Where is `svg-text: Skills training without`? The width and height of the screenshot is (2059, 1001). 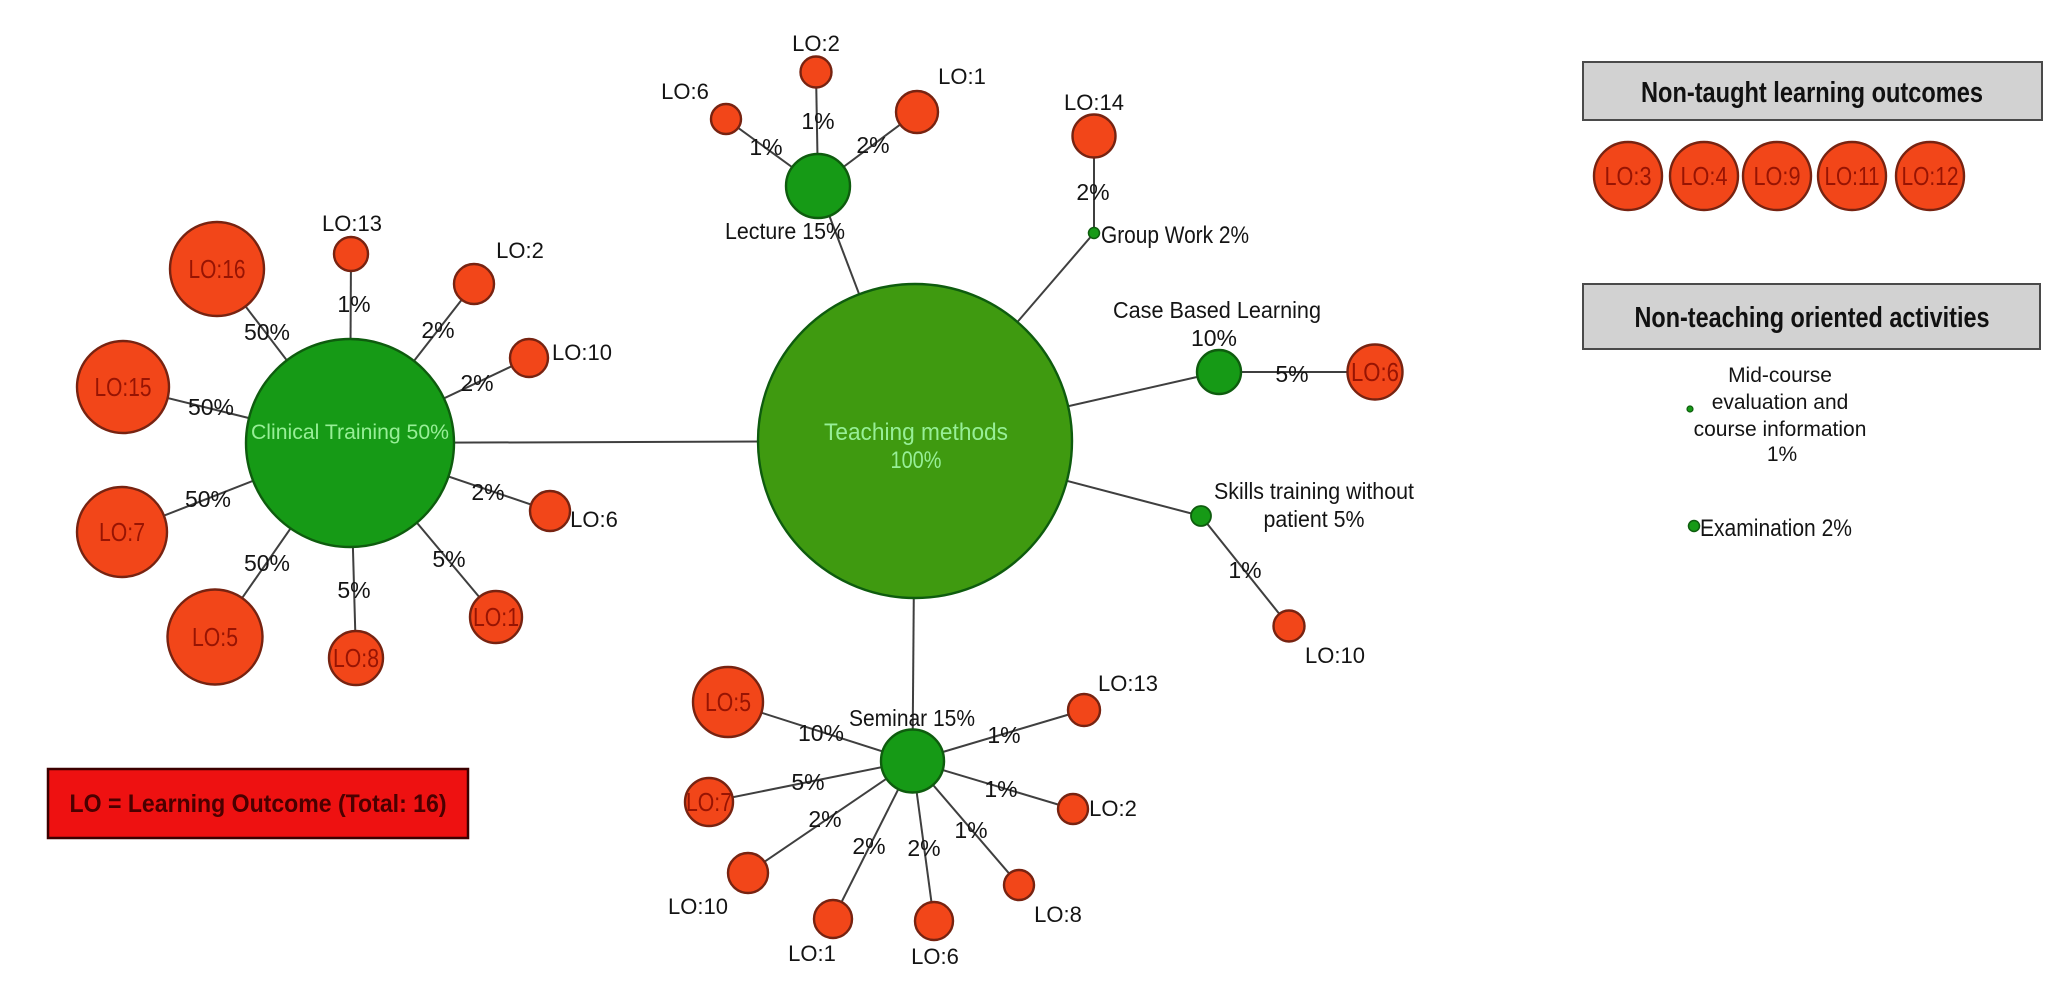
svg-text: Skills training without is located at coordinates (1314, 491).